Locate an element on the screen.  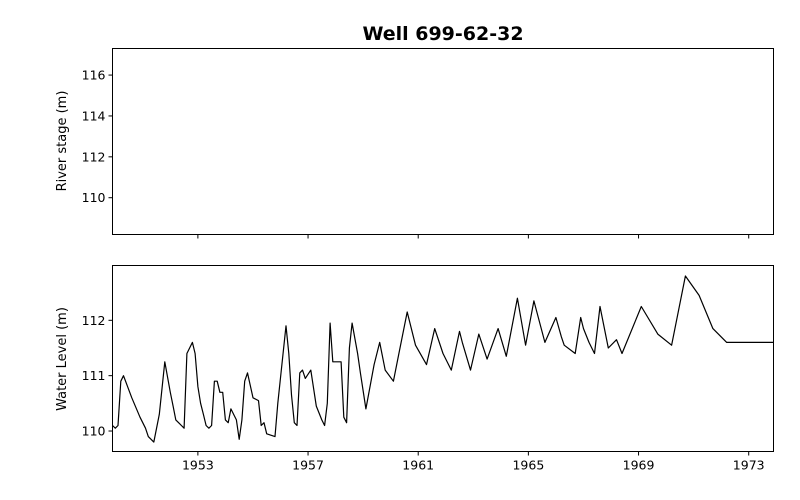
water-level-y-label: Water Level (m) is located at coordinates (62, 359).